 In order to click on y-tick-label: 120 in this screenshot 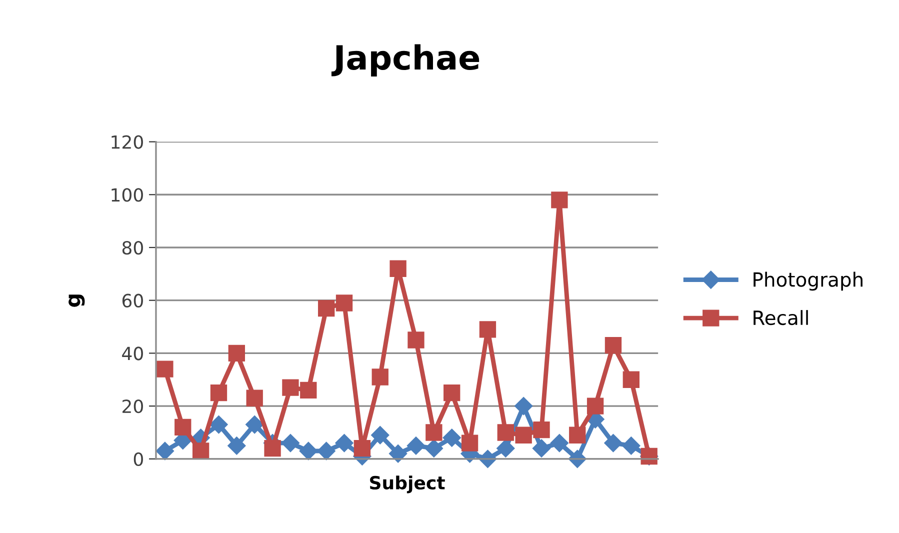, I will do `click(127, 142)`.